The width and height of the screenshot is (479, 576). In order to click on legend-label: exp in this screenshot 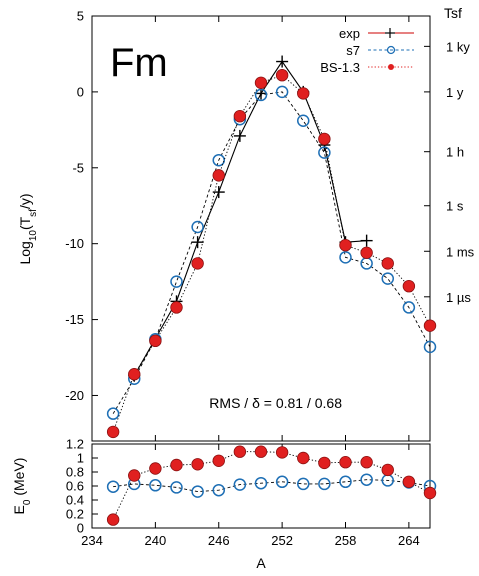, I will do `click(349, 33)`.